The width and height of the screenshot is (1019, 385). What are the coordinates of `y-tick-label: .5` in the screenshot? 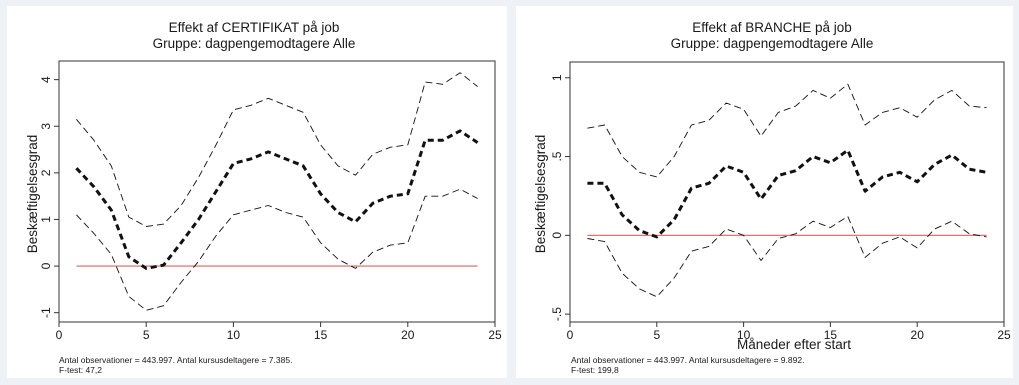 It's located at (557, 156).